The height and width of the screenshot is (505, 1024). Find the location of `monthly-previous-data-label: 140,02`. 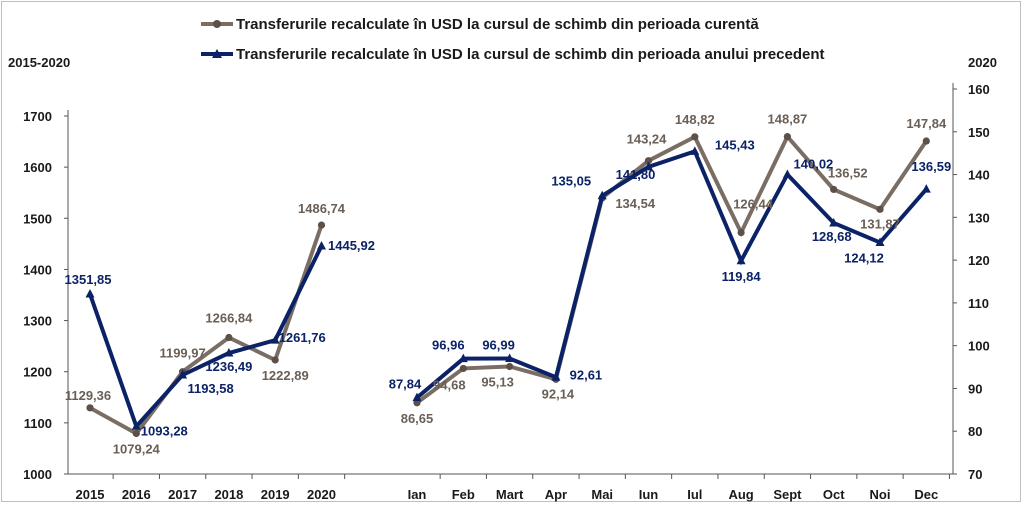

monthly-previous-data-label: 140,02 is located at coordinates (814, 163).